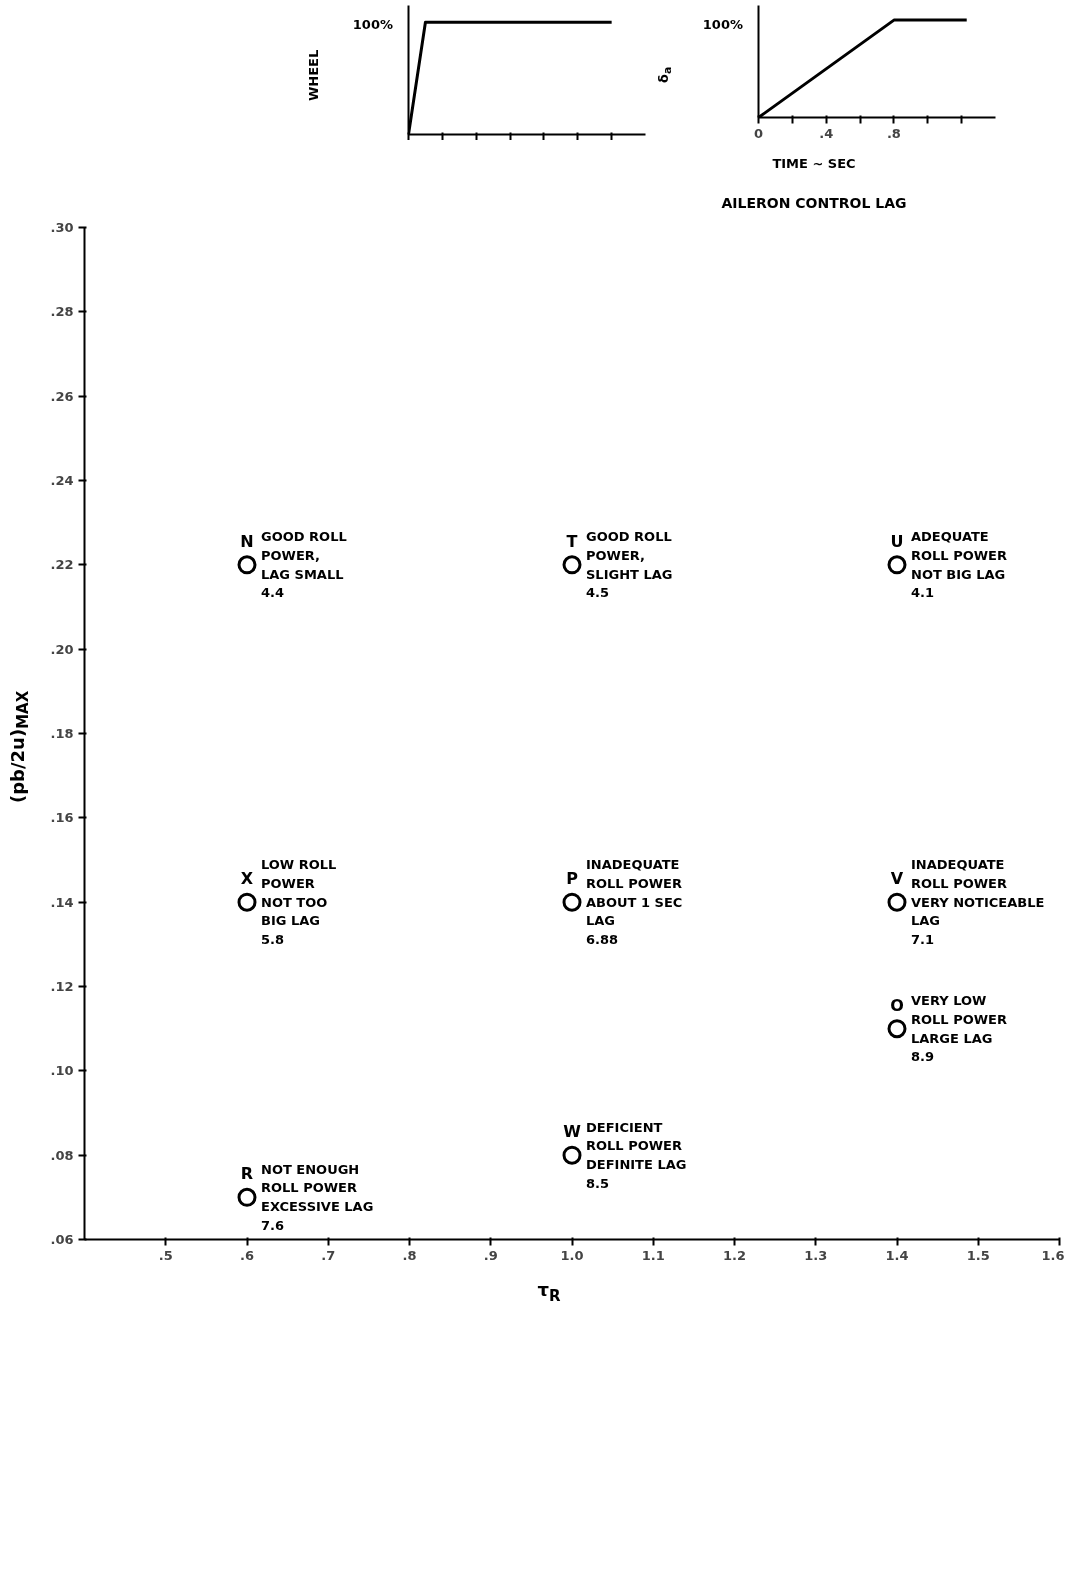  What do you see at coordinates (758, 133) in the screenshot?
I see `x-tick-label: 0` at bounding box center [758, 133].